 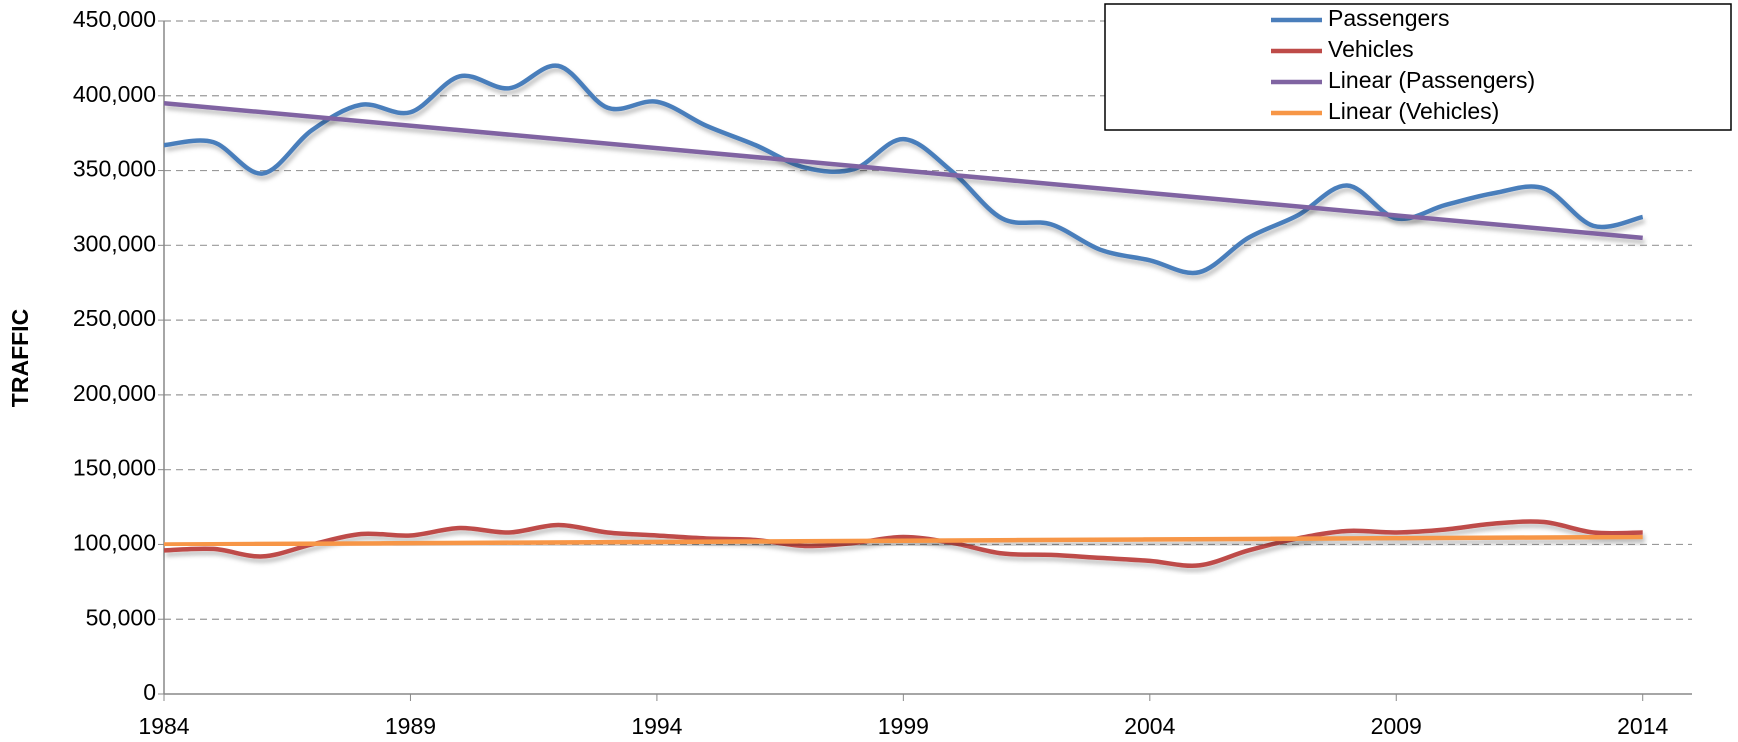 I want to click on x-tick-label: 2014, so click(x=1642, y=726).